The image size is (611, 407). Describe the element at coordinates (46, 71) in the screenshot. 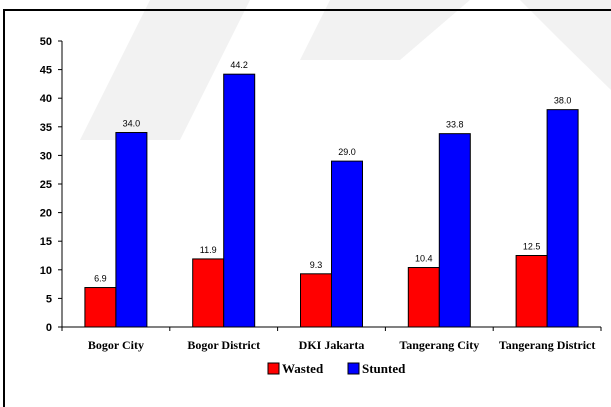

I see `y-tick-label: 45` at that location.